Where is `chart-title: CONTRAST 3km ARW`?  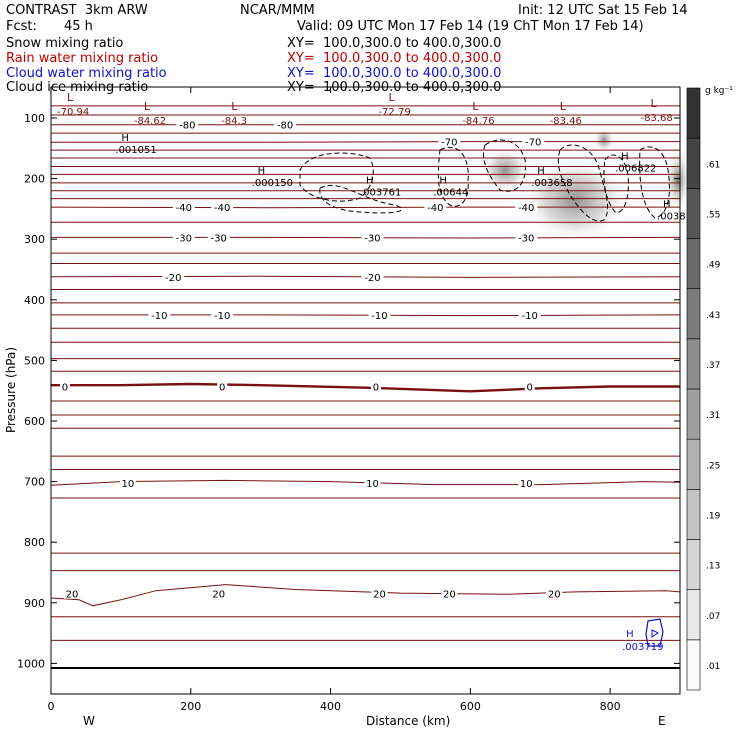 chart-title: CONTRAST 3km ARW is located at coordinates (77, 10).